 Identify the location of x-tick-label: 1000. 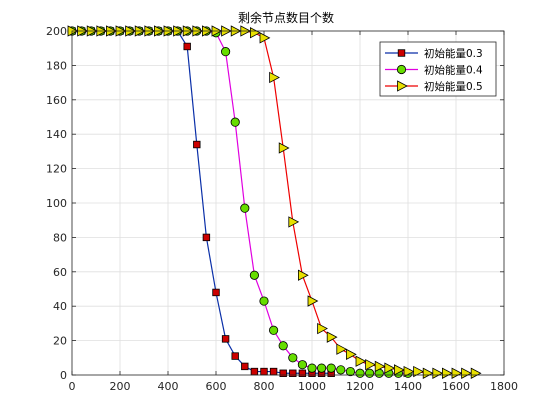
(312, 386).